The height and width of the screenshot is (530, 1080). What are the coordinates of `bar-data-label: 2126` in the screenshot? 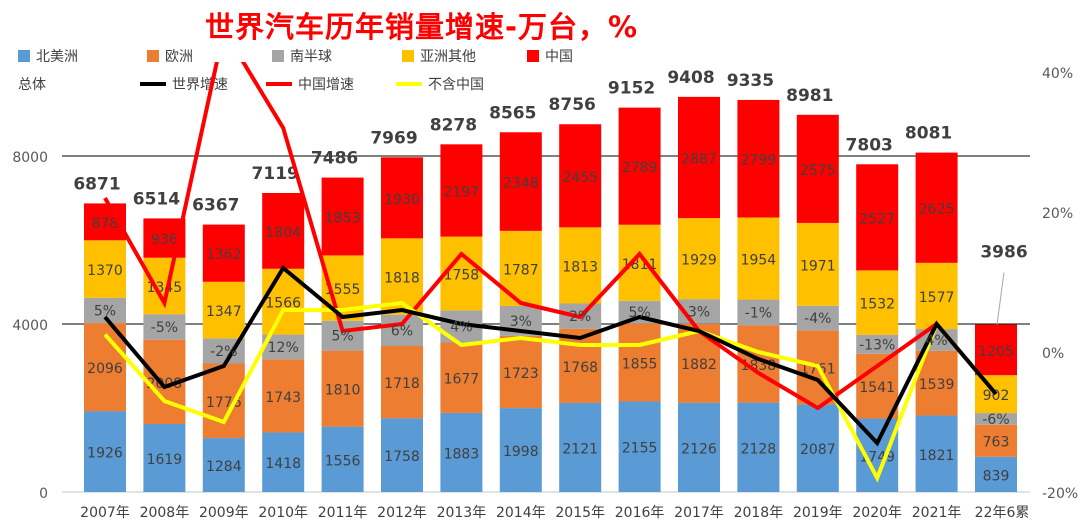 It's located at (699, 449).